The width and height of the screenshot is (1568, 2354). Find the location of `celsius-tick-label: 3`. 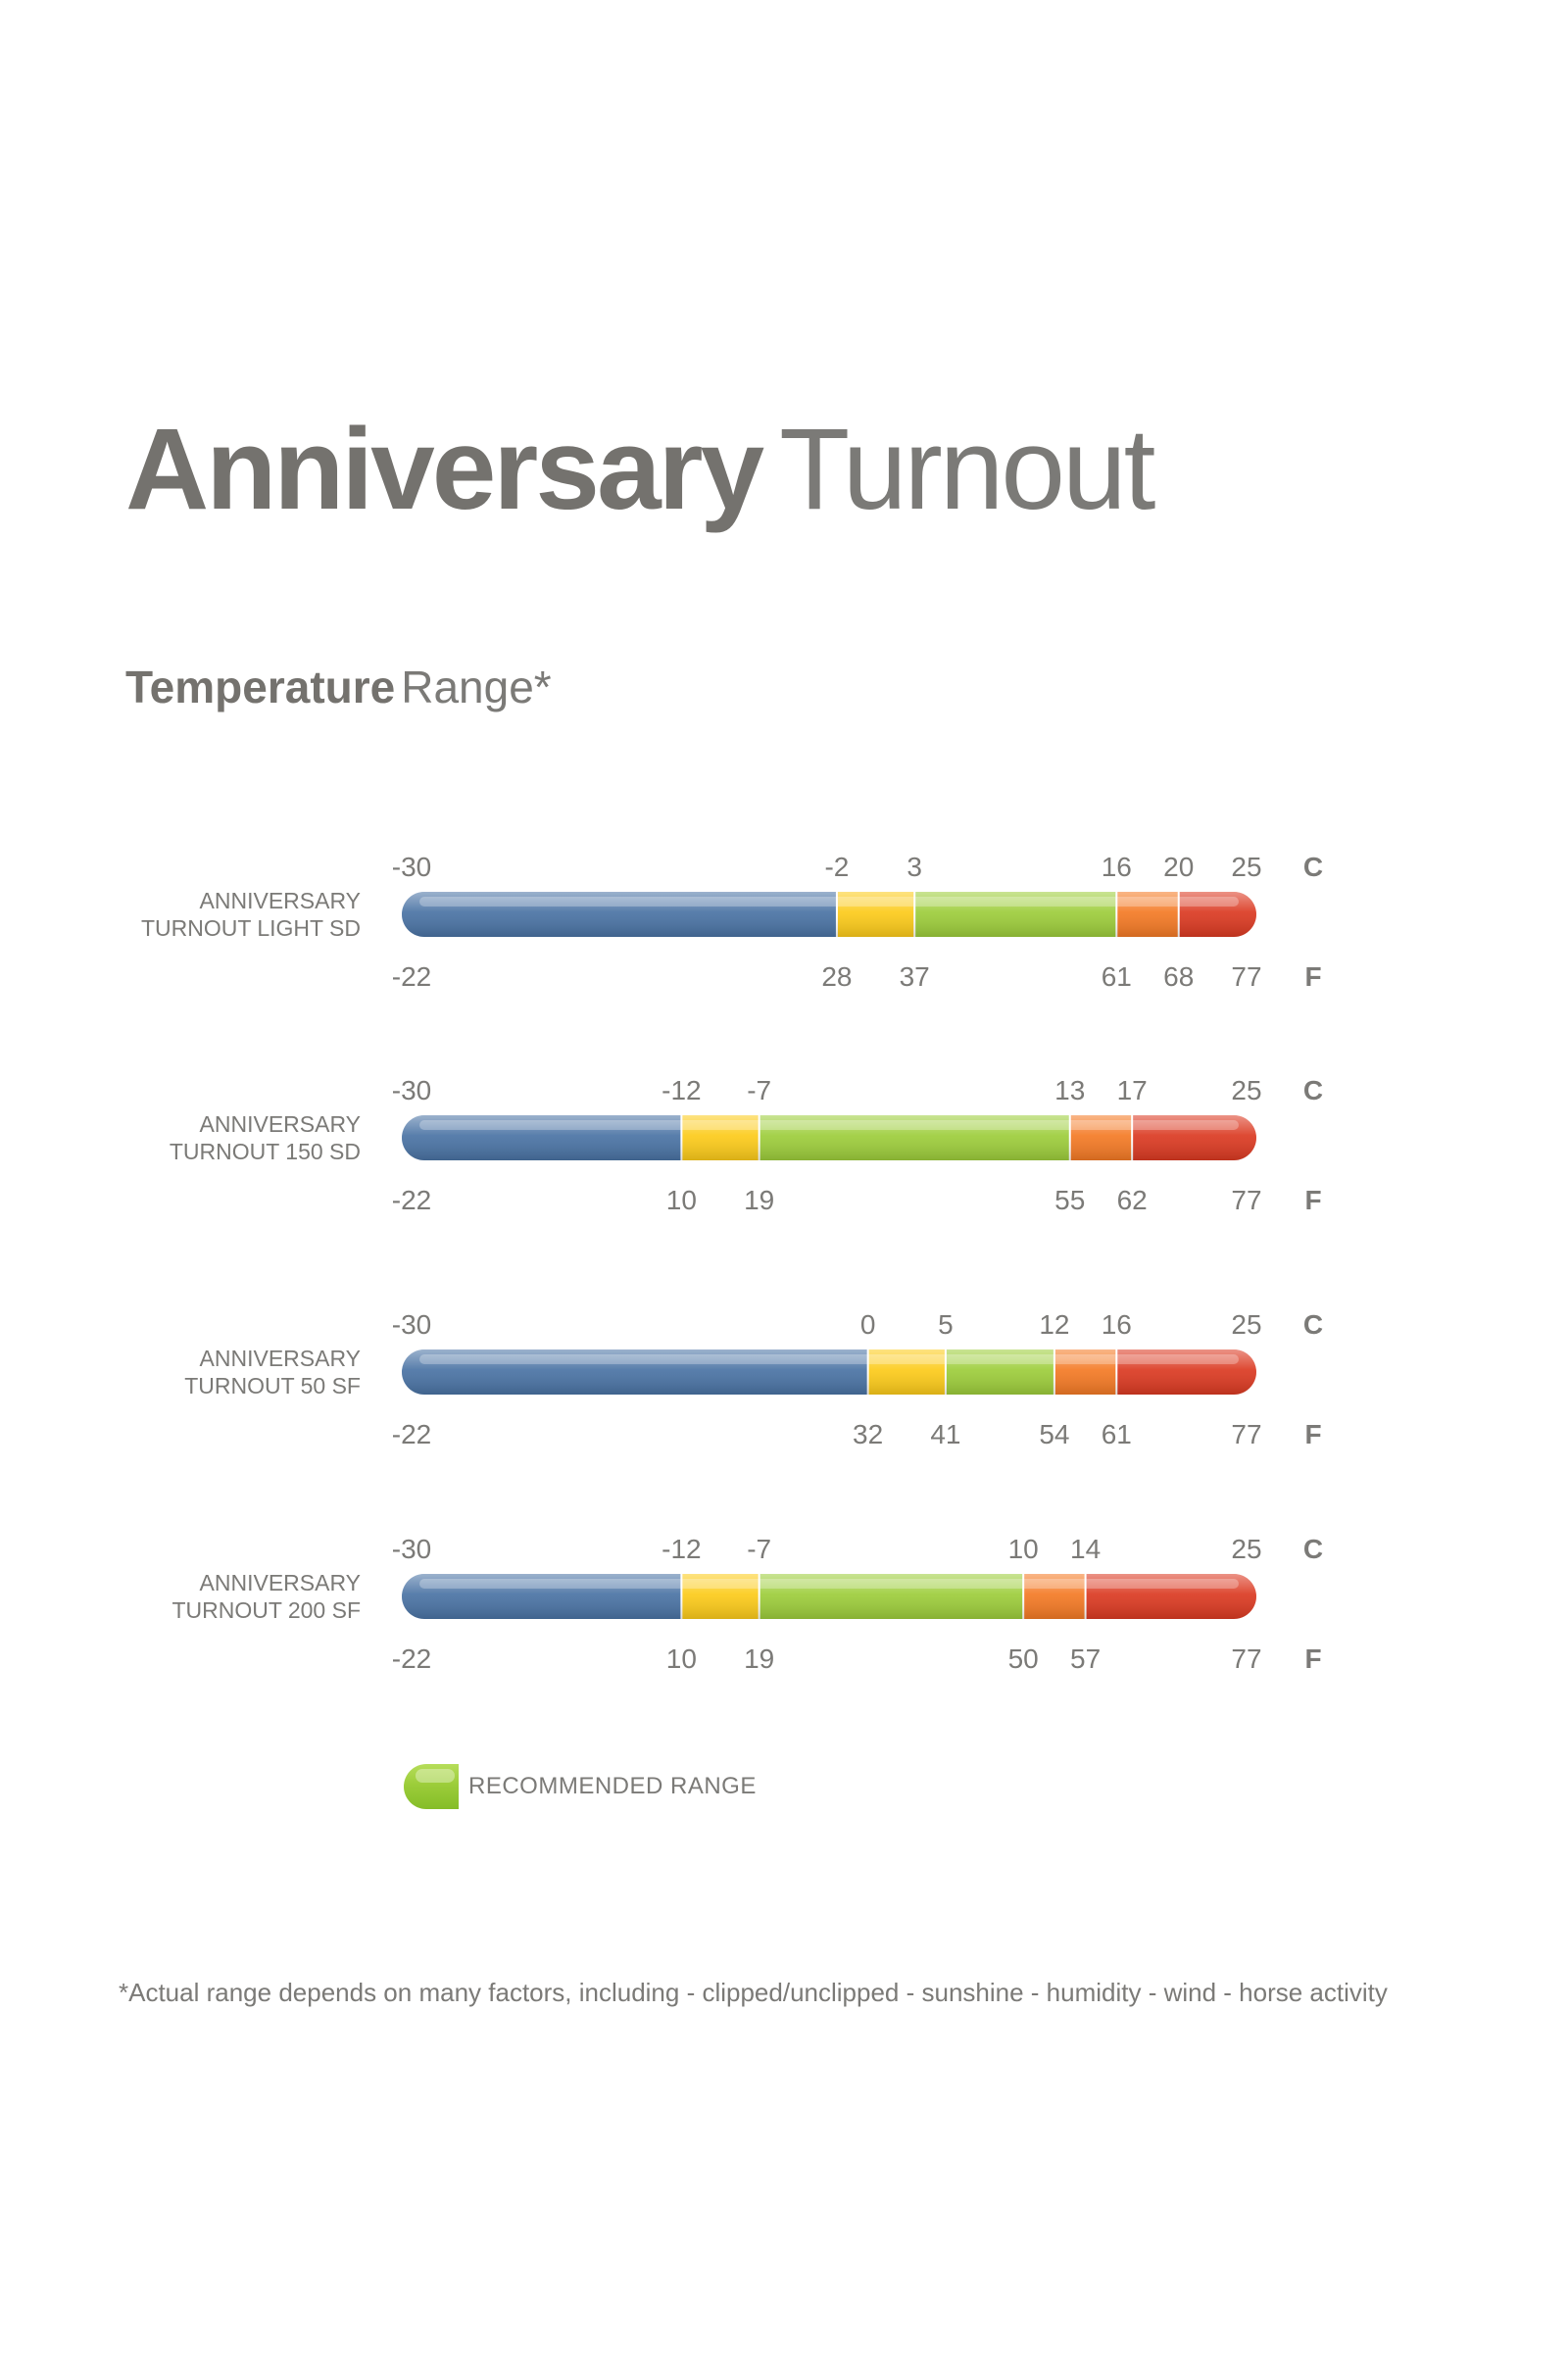

celsius-tick-label: 3 is located at coordinates (914, 867).